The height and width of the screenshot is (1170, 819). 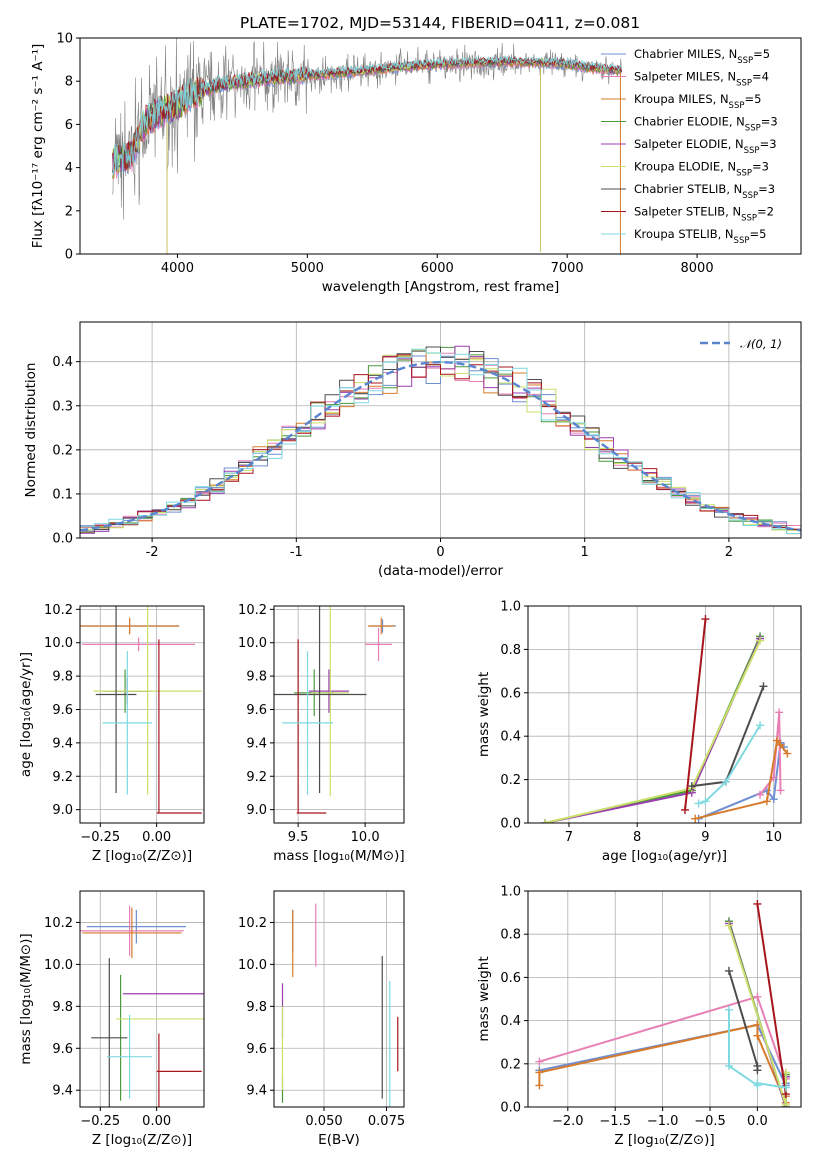 What do you see at coordinates (705, 837) in the screenshot?
I see `x-tick-label: 9` at bounding box center [705, 837].